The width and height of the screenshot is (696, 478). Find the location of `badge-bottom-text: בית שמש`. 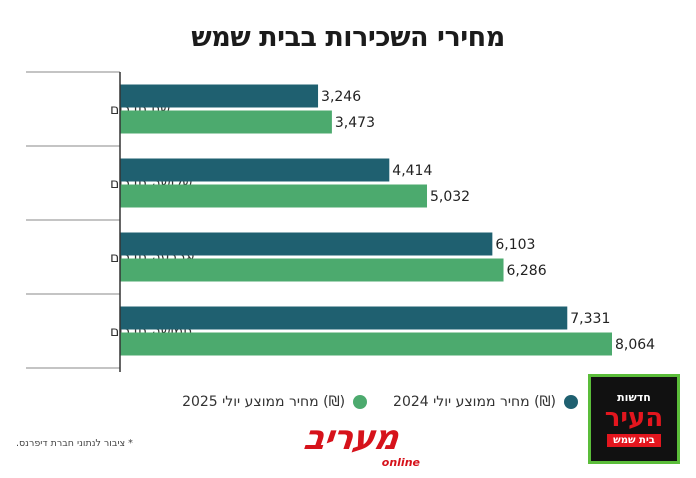

badge-bottom-text: בית שמש is located at coordinates (634, 440).